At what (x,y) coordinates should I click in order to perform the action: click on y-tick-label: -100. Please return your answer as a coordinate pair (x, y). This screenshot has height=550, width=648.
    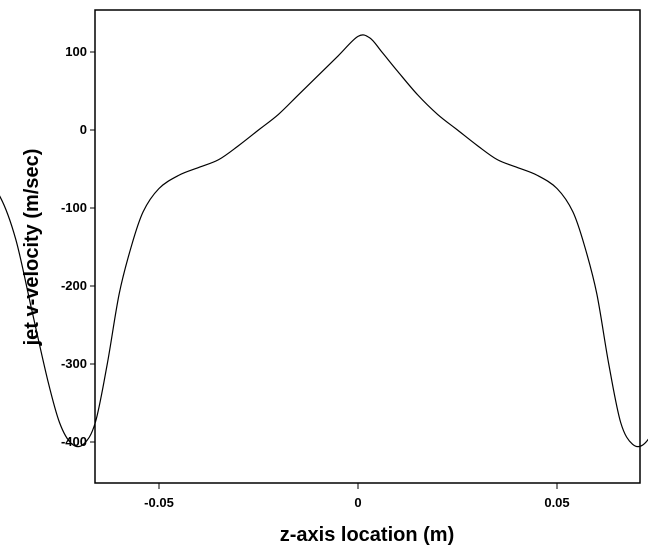
    Looking at the image, I should click on (74, 207).